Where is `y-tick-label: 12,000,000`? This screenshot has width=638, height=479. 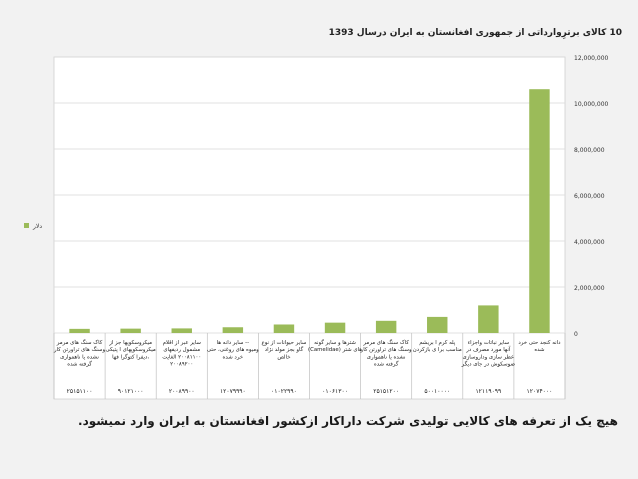
y-tick-label: 12,000,000 is located at coordinates (591, 58).